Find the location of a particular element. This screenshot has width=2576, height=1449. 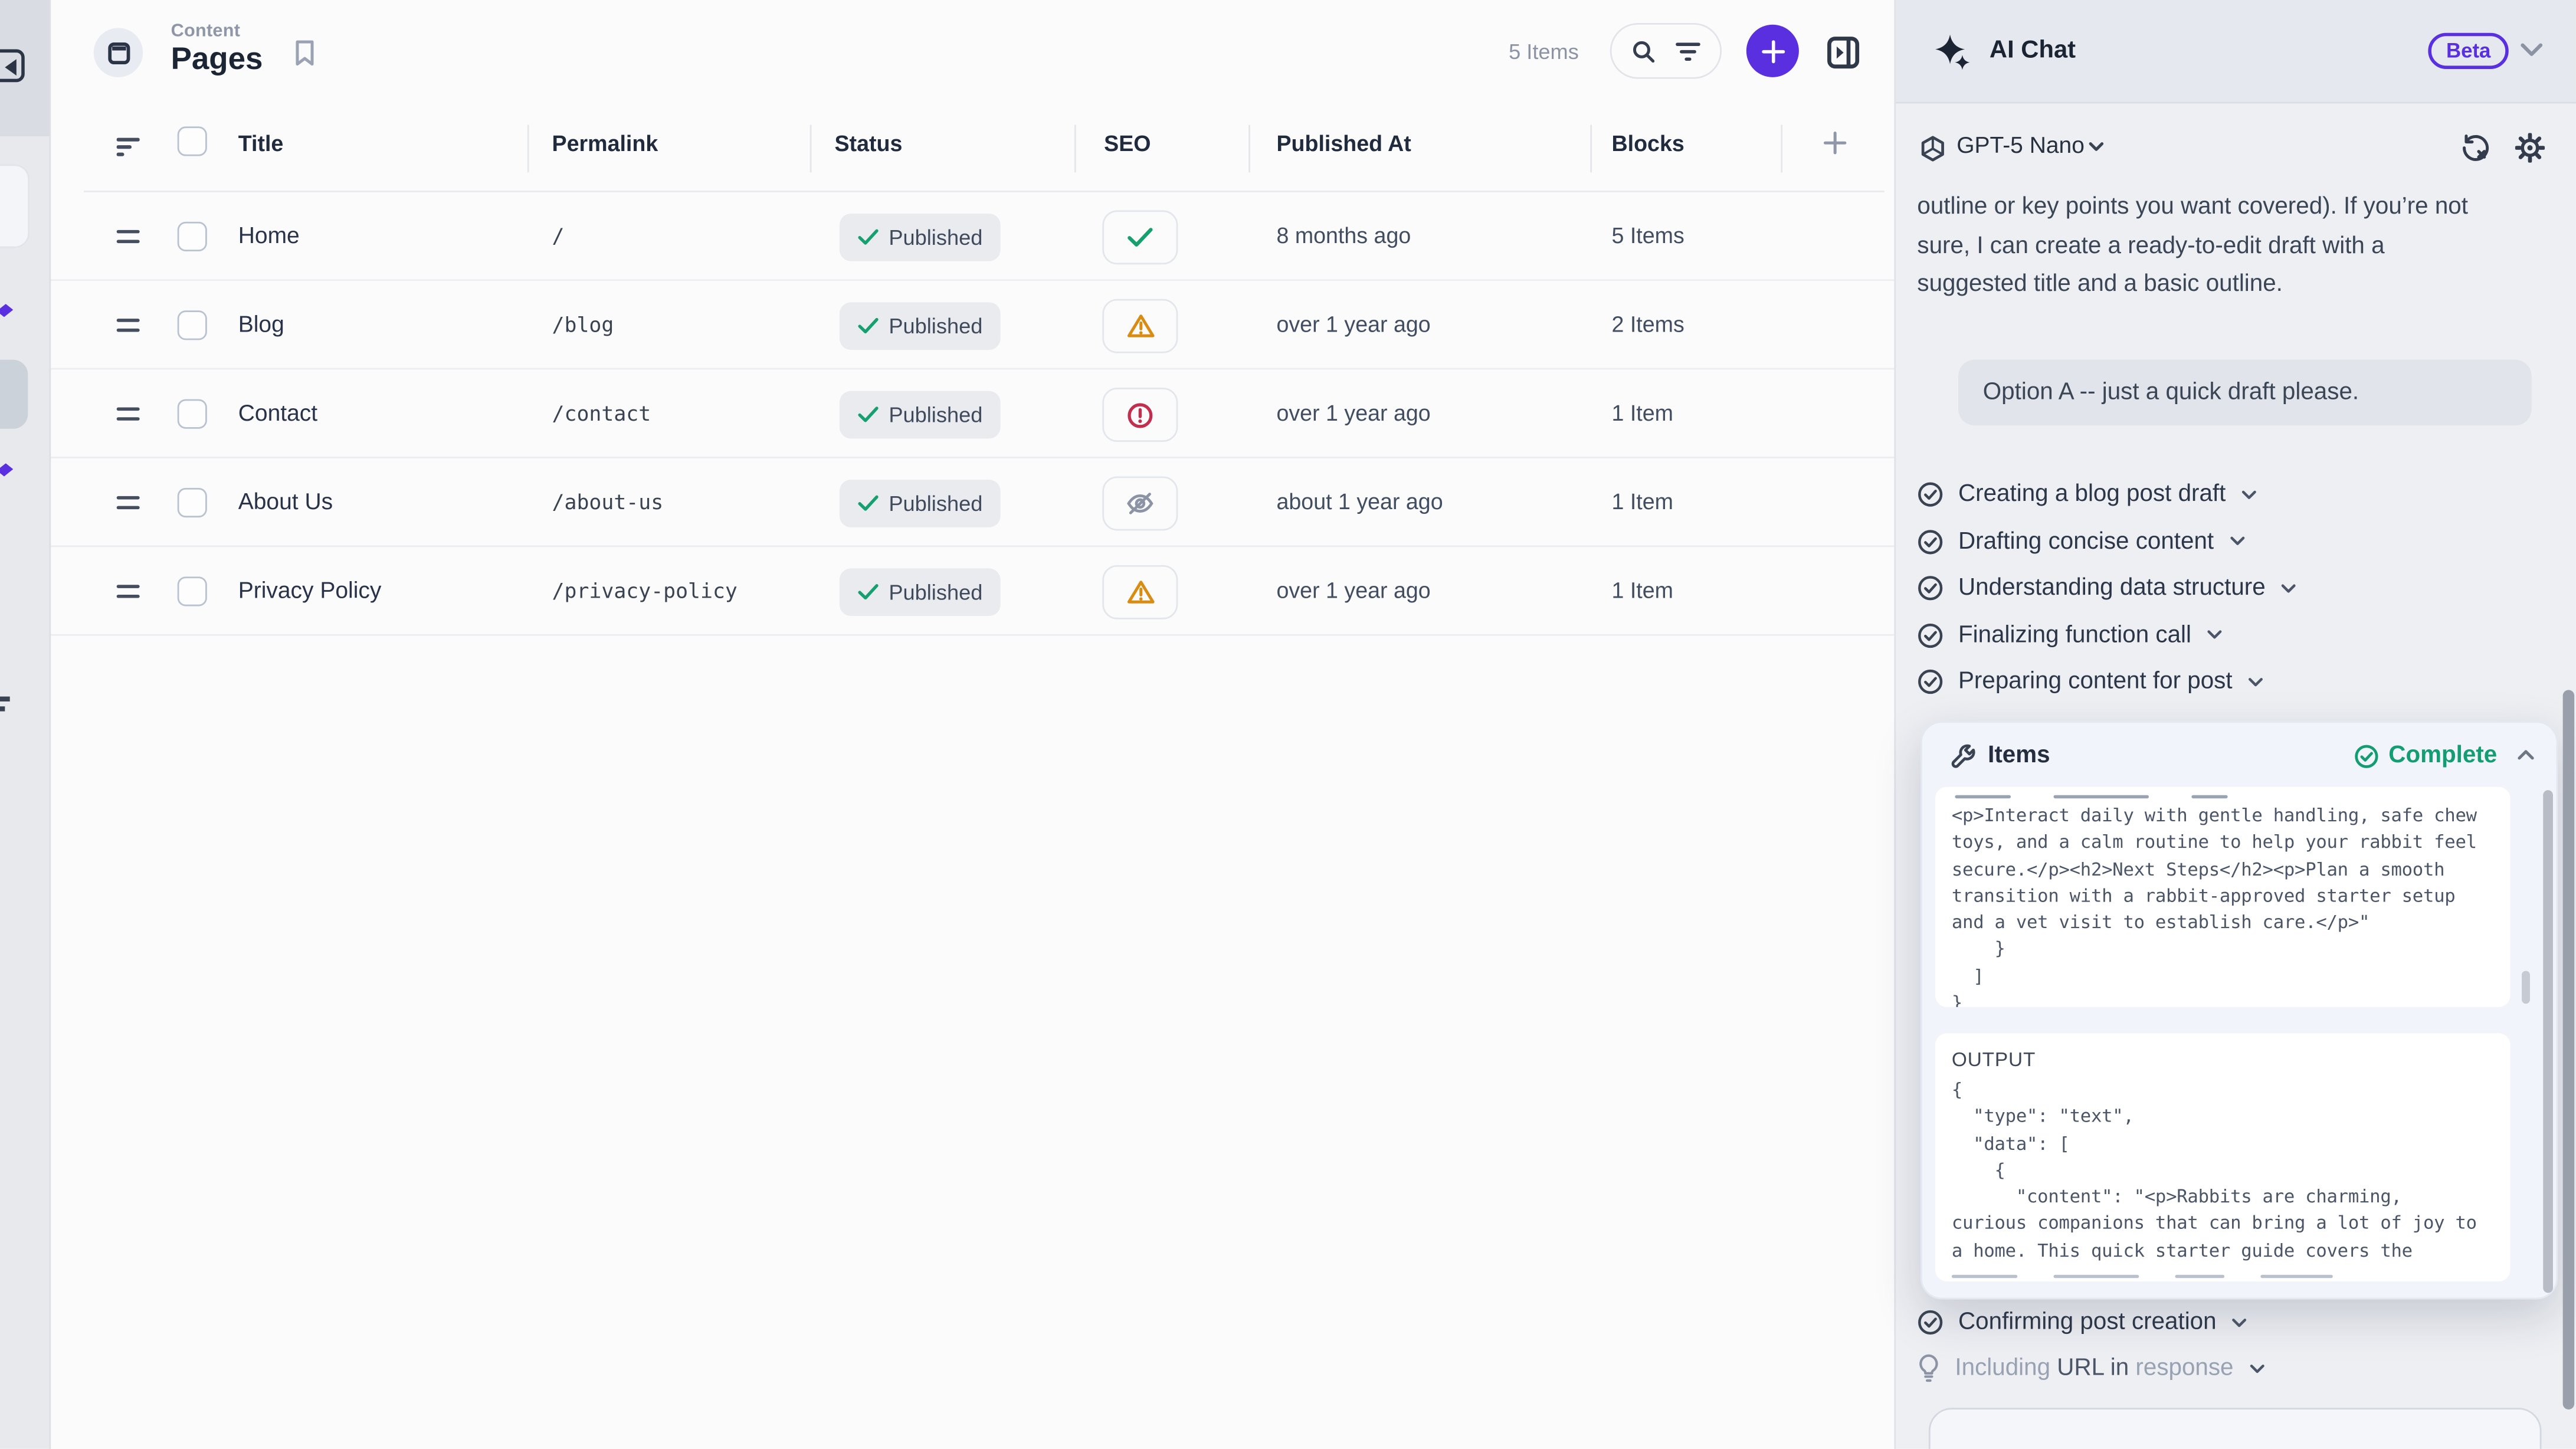

code-block-scrollbar is located at coordinates (2526, 987).